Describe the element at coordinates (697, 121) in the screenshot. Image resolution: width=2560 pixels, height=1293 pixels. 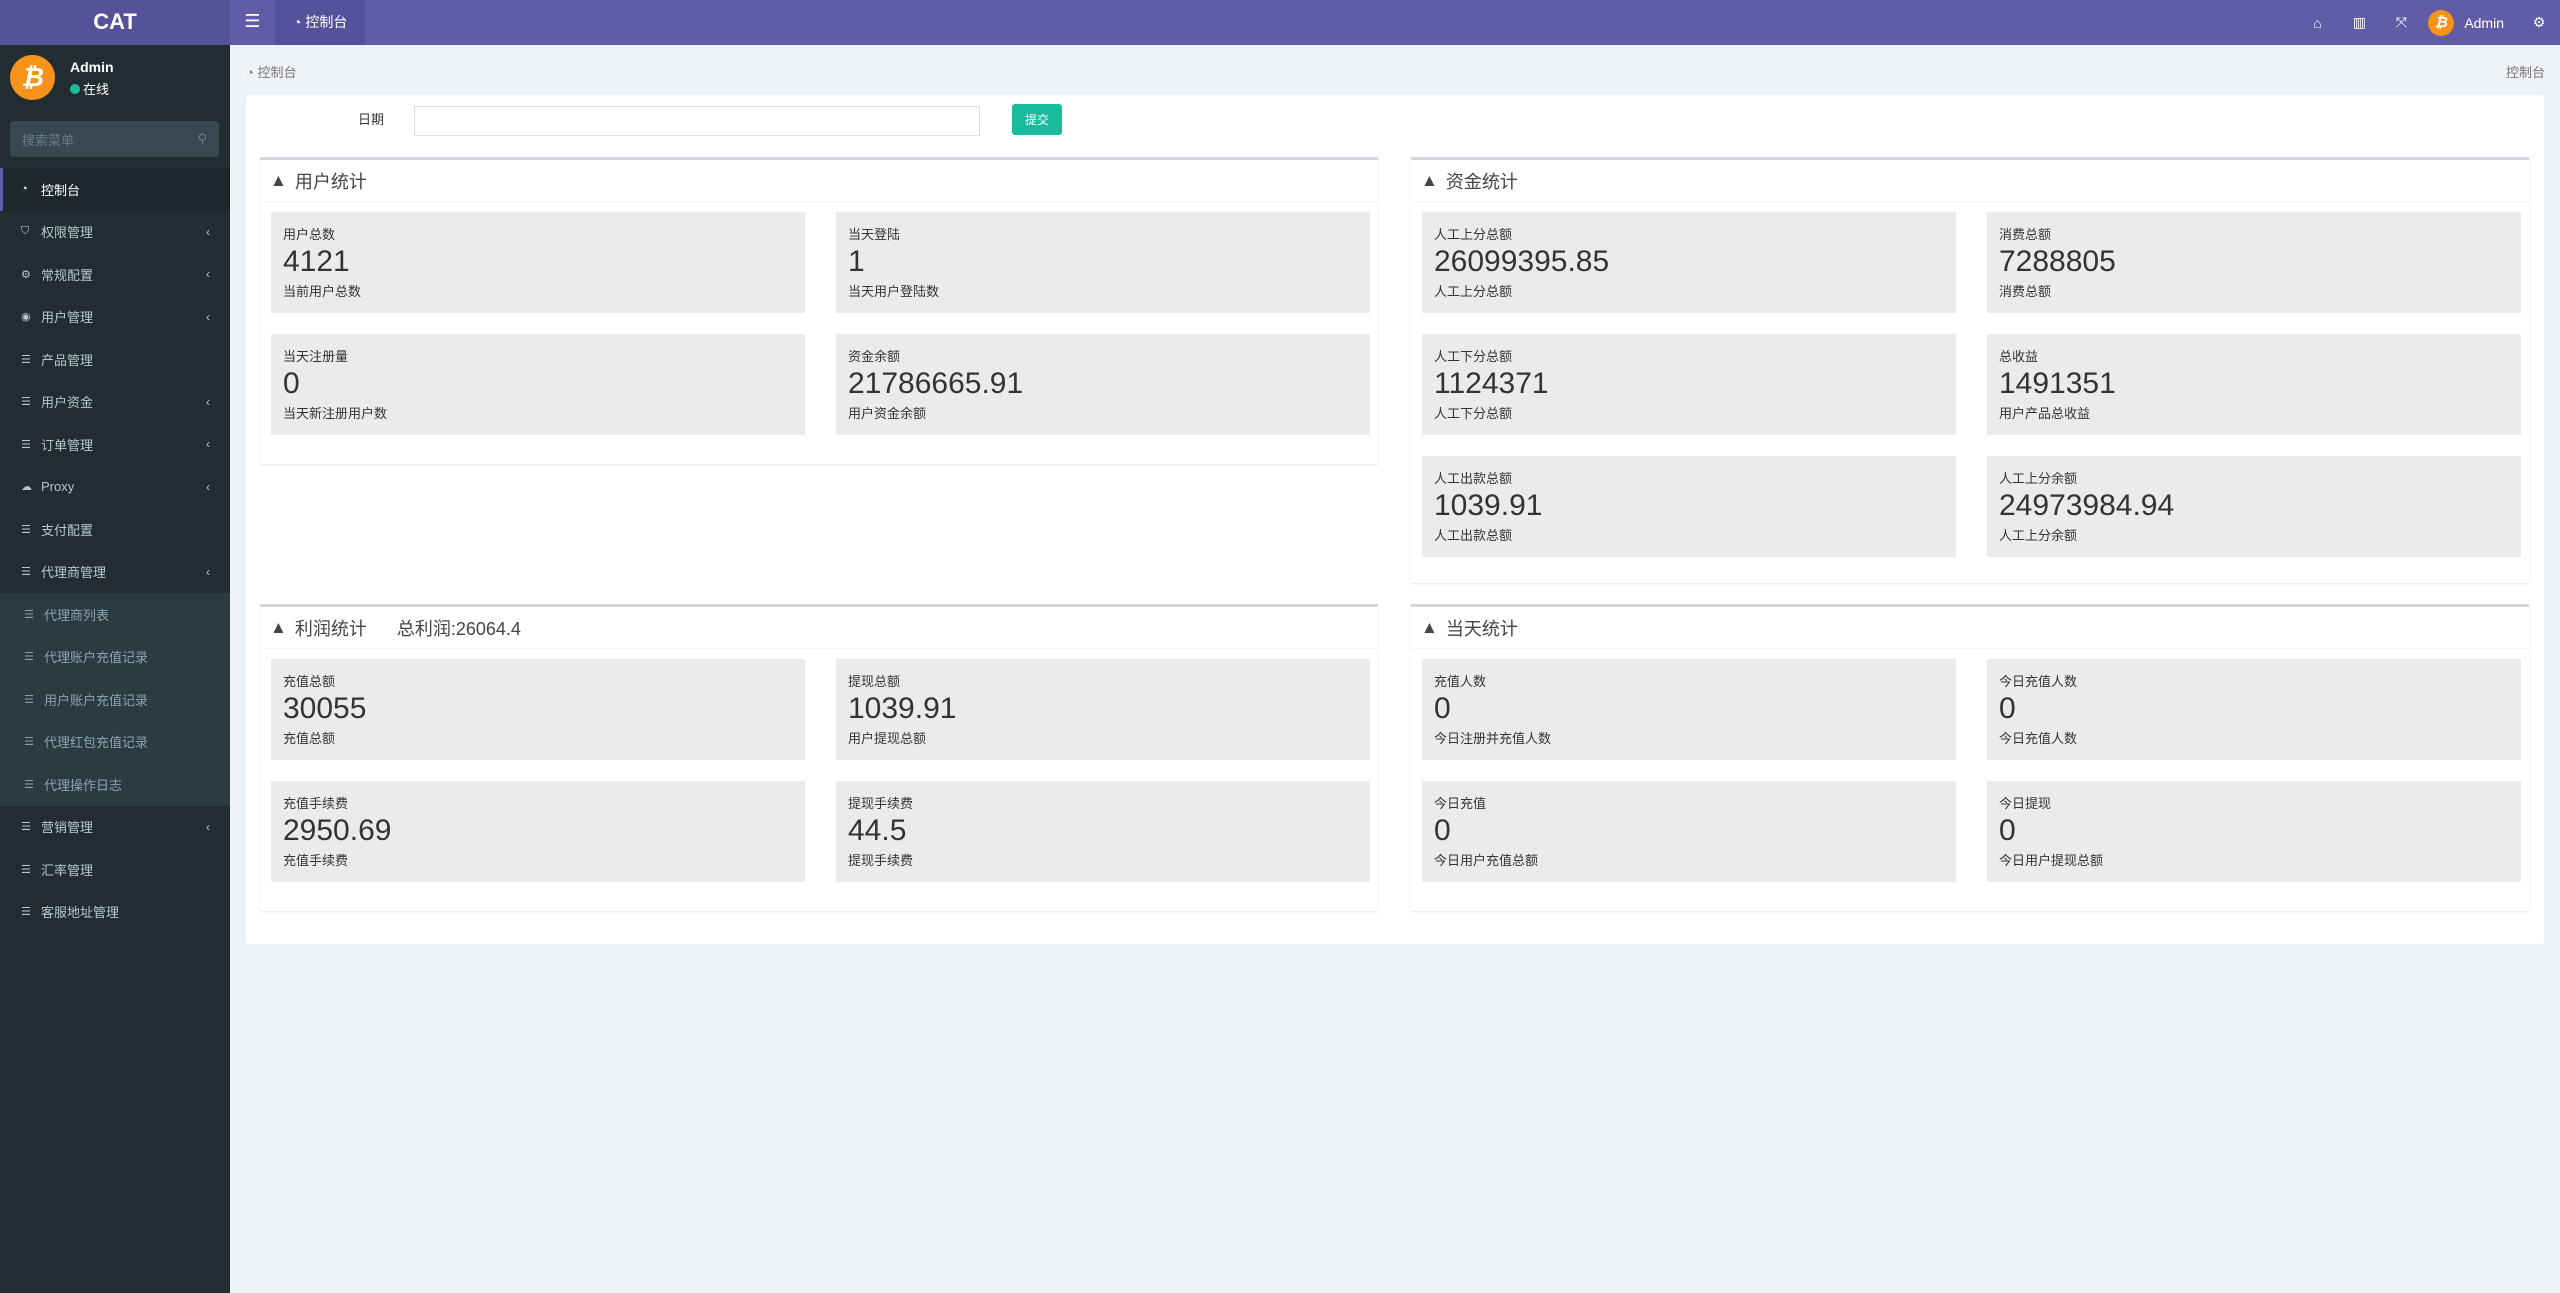
I see `date-input` at that location.